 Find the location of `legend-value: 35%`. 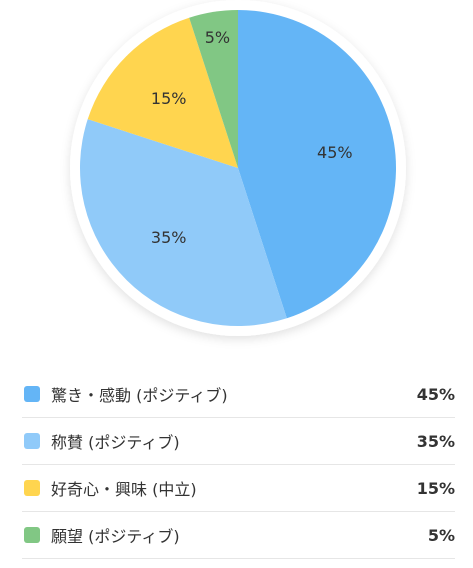

legend-value: 35% is located at coordinates (435, 441).